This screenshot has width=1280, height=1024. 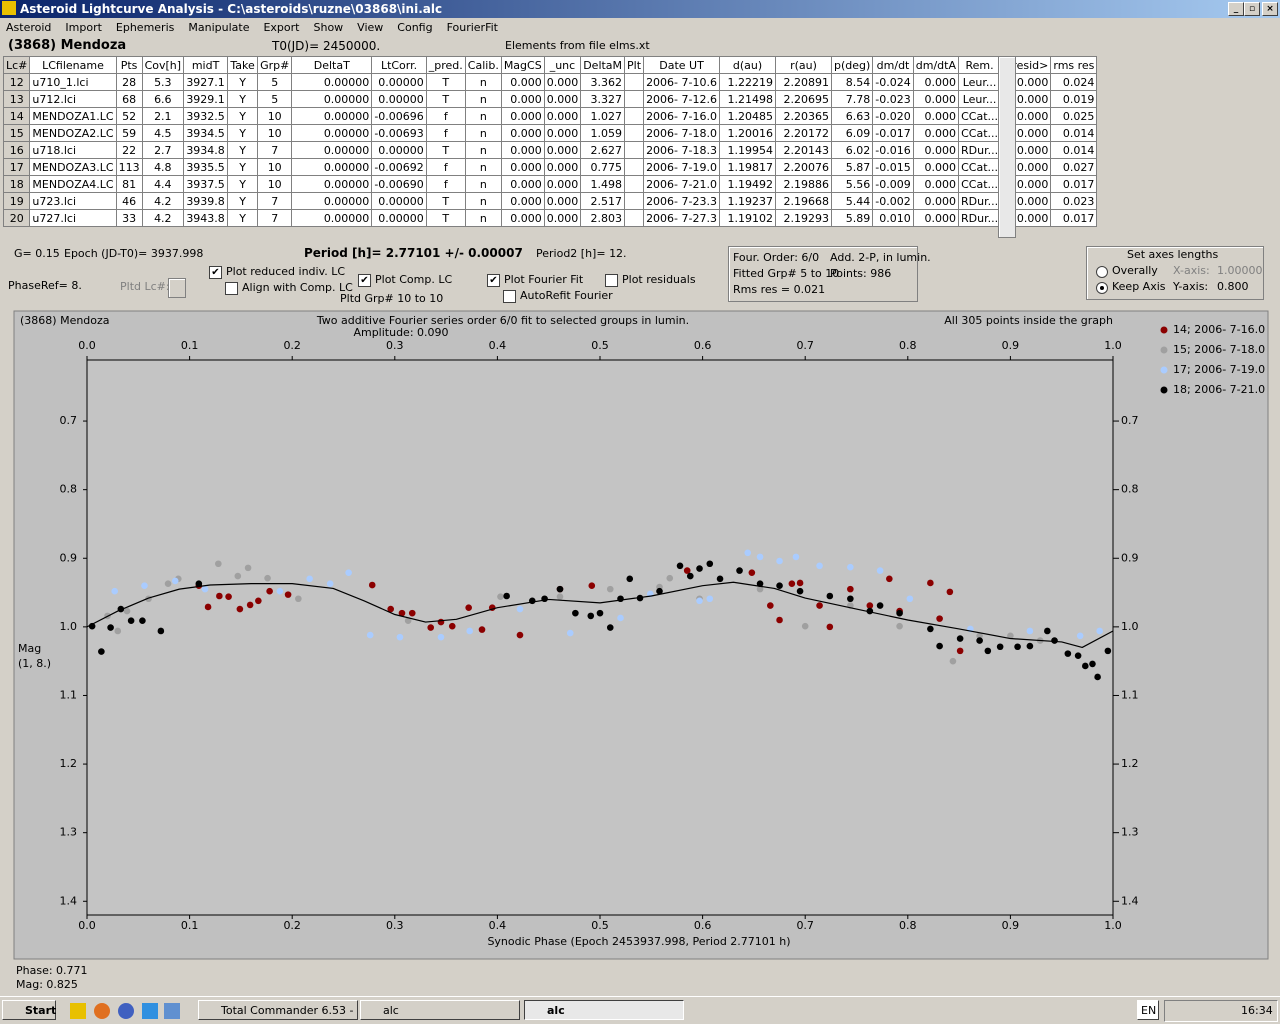 What do you see at coordinates (522, 65) in the screenshot?
I see `column-header: MagCS` at bounding box center [522, 65].